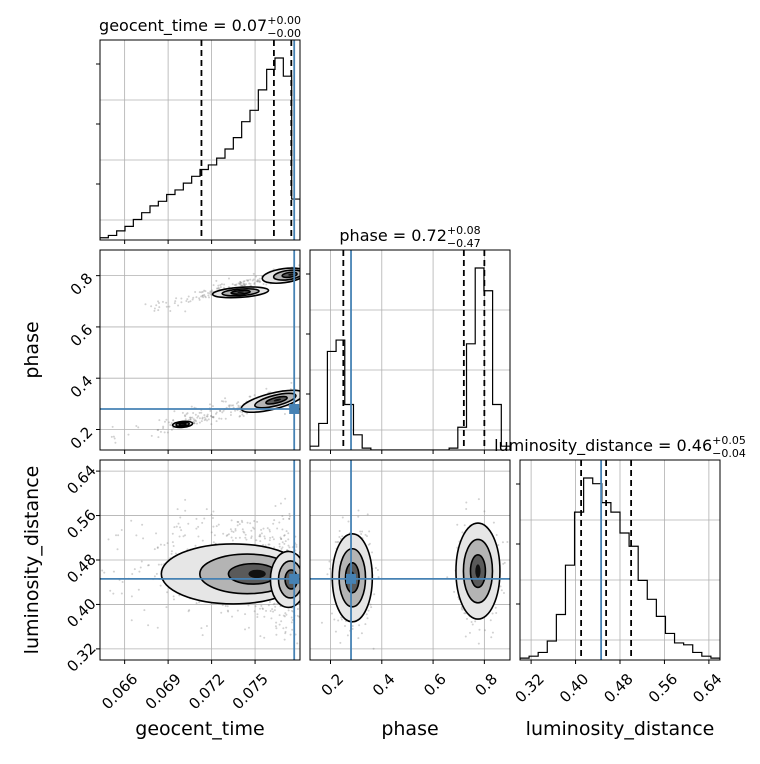 This screenshot has width=760, height=764. I want to click on scatter-geocent_time-vs-phase-content, so click(202, 350).